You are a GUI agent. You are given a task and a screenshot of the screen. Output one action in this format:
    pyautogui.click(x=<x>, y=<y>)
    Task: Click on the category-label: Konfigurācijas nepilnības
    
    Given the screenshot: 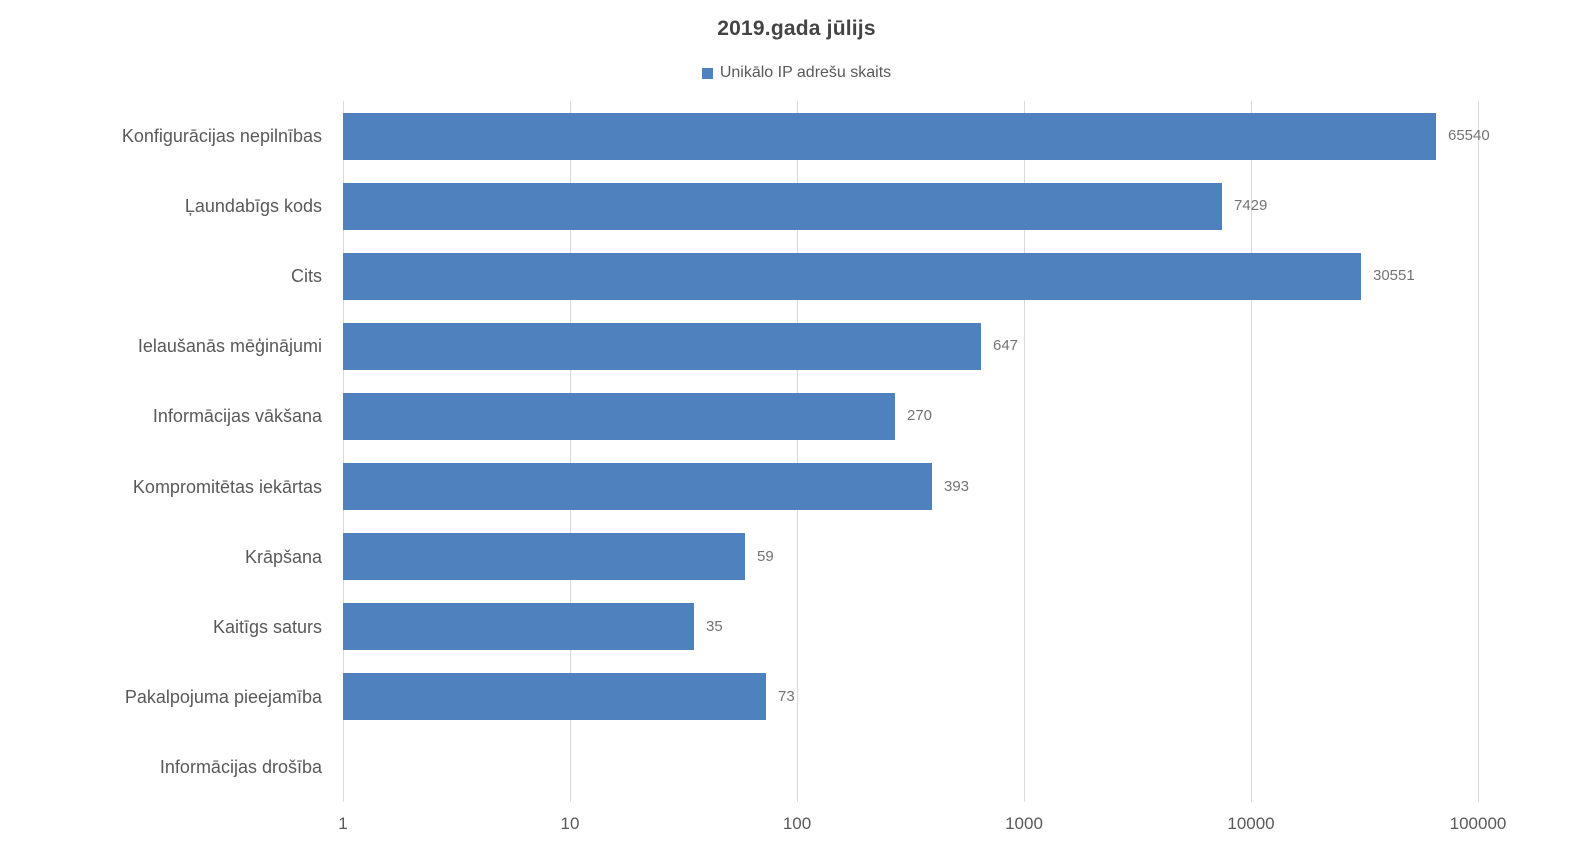 What is the action you would take?
    pyautogui.click(x=221, y=136)
    